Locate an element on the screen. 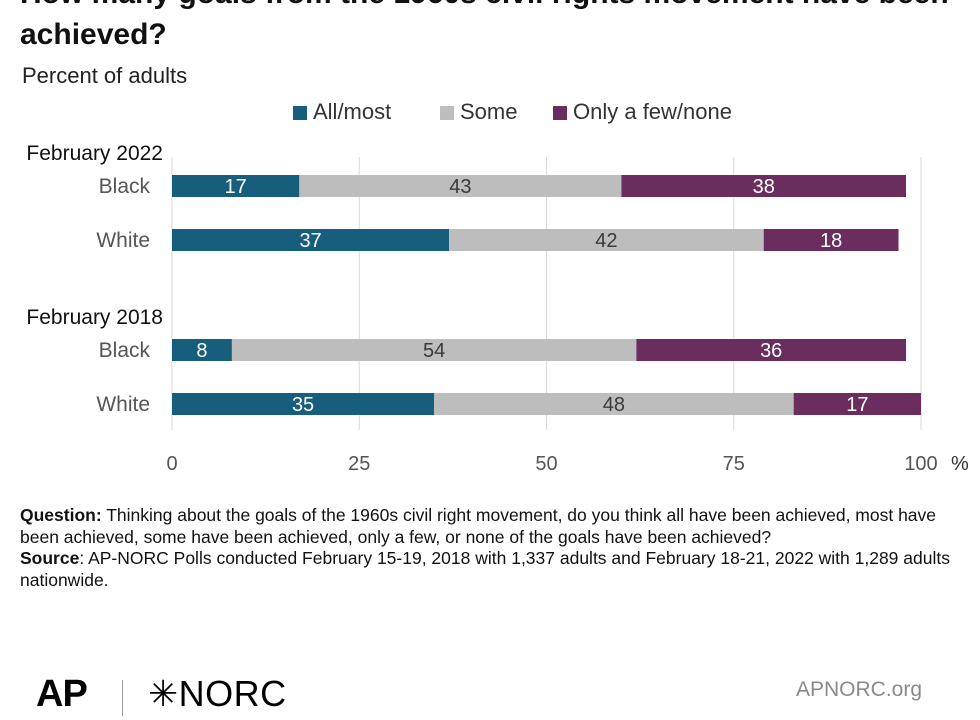 The height and width of the screenshot is (720, 980). bar-label-0-1-2: 18 is located at coordinates (831, 241).